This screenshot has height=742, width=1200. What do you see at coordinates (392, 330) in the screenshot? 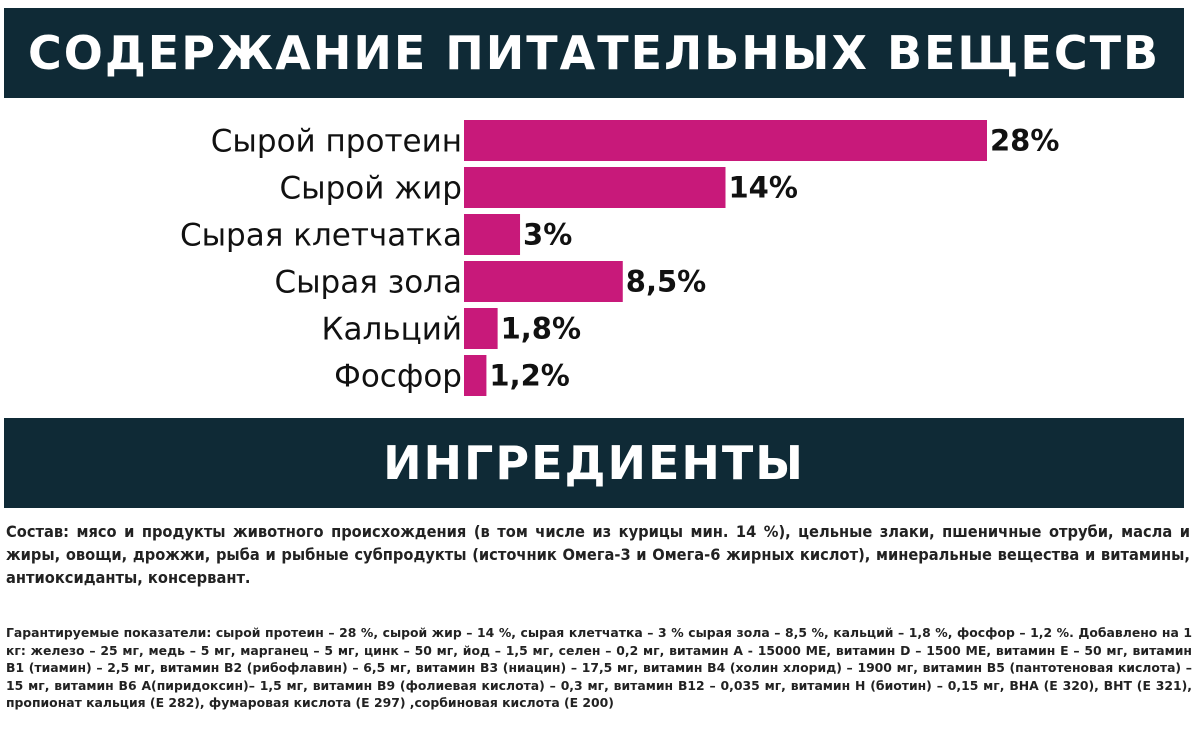
I see `category-label: Кальций` at bounding box center [392, 330].